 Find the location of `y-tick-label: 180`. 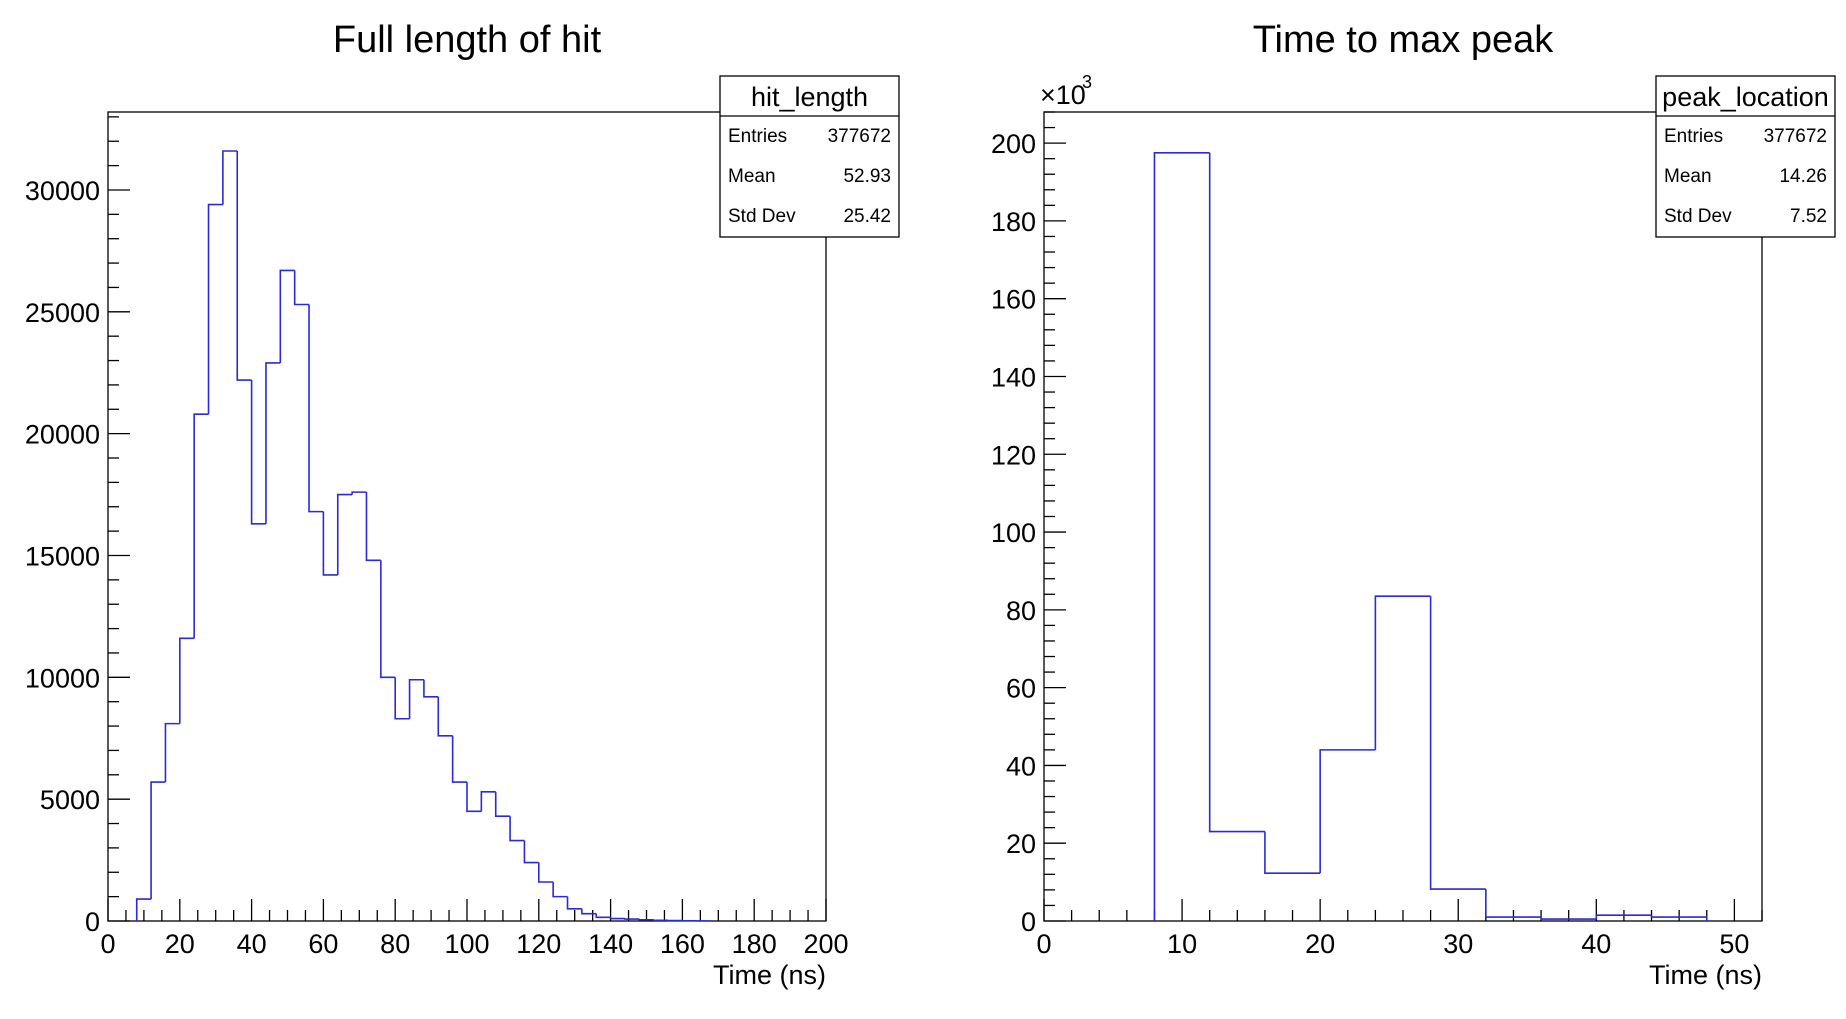

y-tick-label: 180 is located at coordinates (1013, 222).